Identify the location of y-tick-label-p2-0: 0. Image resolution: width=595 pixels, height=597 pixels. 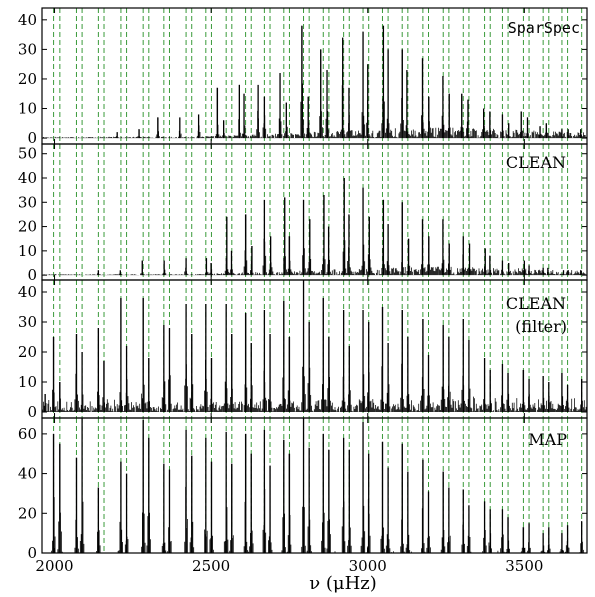
(32, 412).